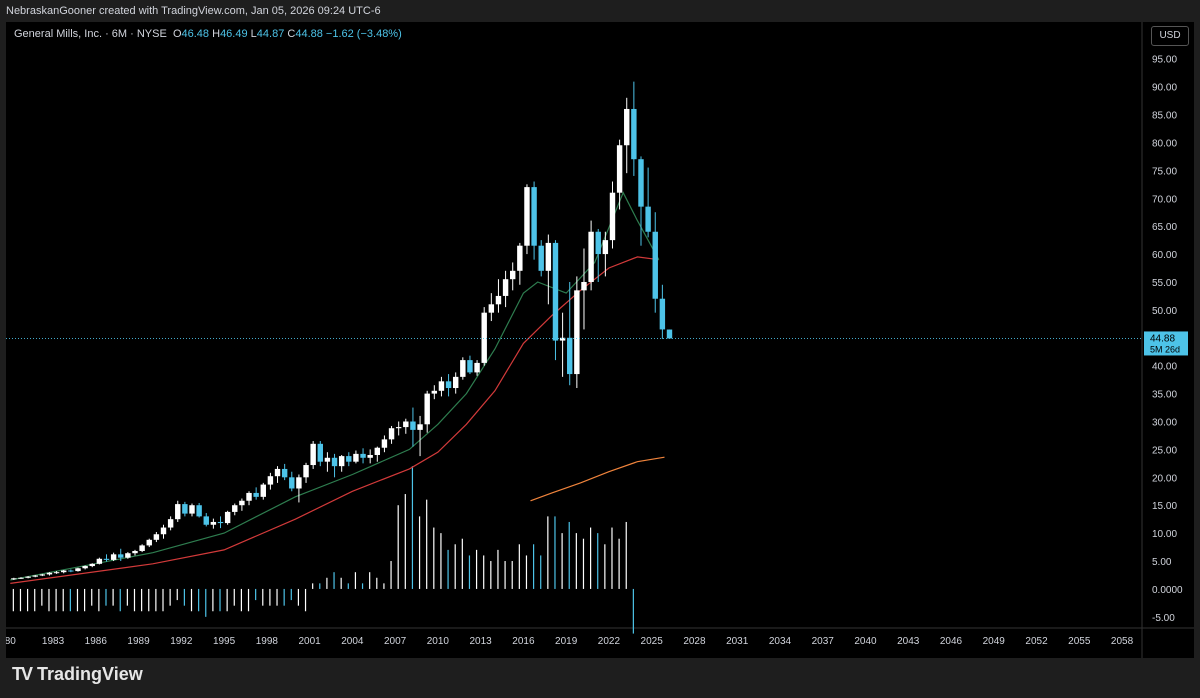  I want to click on currency-button: USD, so click(1170, 36).